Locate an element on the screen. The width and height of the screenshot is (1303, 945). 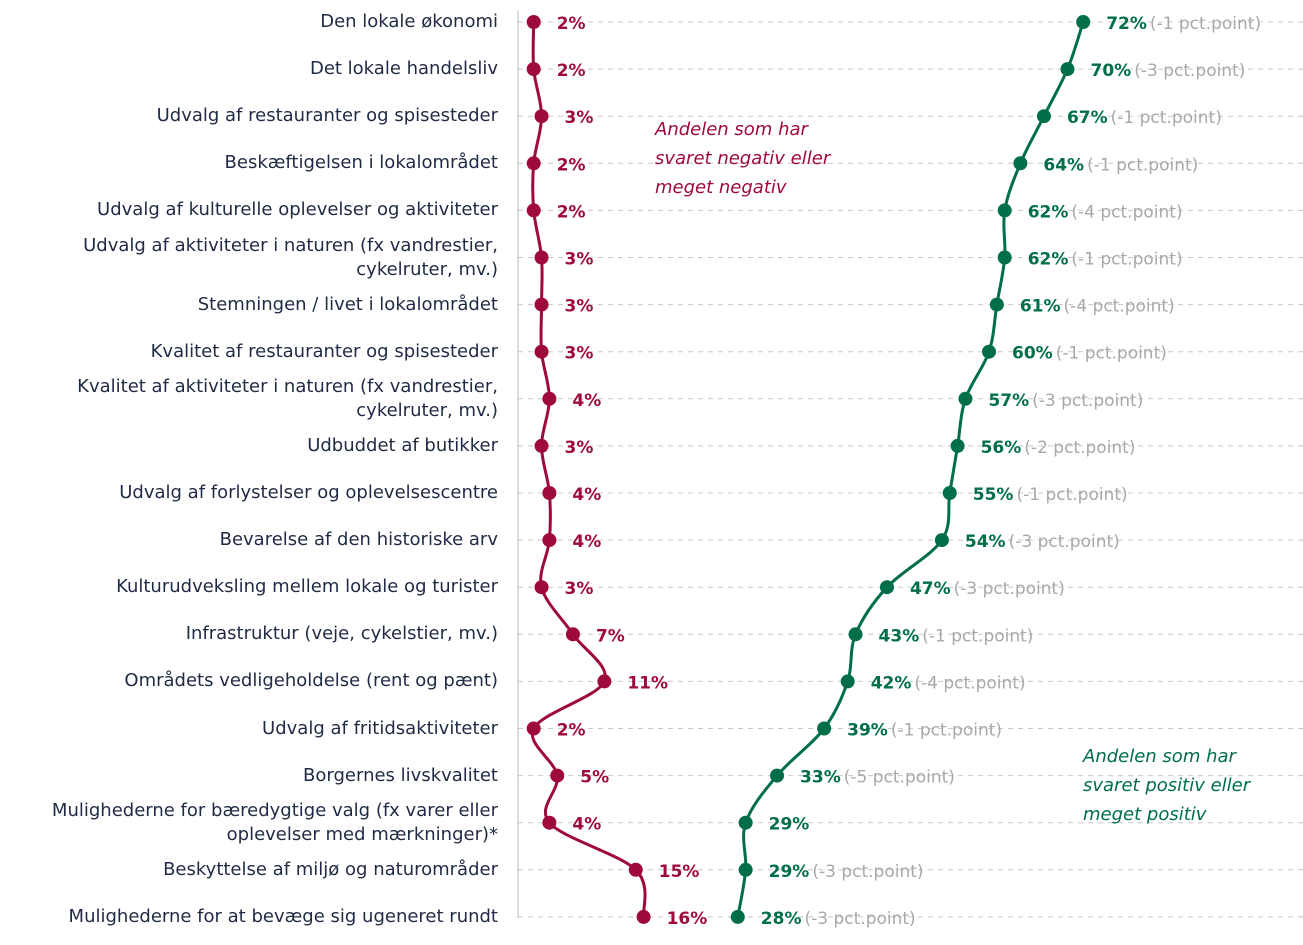
data-label: 54% (-3 pct.point) is located at coordinates (1042, 542).